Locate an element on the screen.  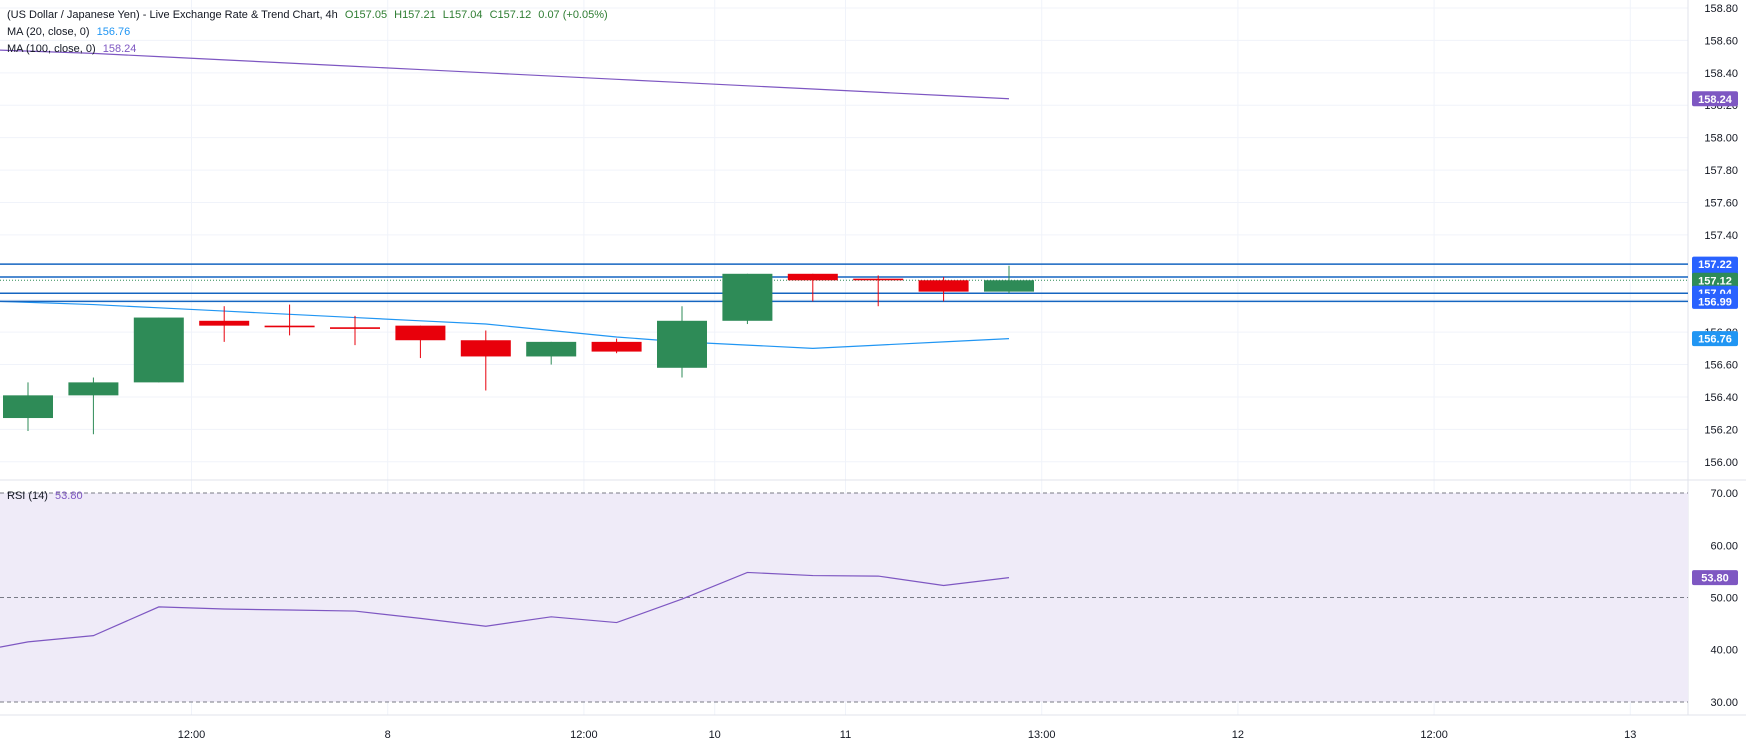
time-tick-label: 11 is located at coordinates (845, 735).